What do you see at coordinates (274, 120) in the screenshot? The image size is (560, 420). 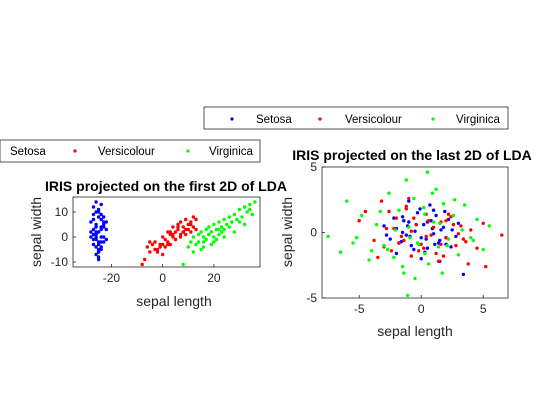 I see `legend-right-setosa: Setosa` at bounding box center [274, 120].